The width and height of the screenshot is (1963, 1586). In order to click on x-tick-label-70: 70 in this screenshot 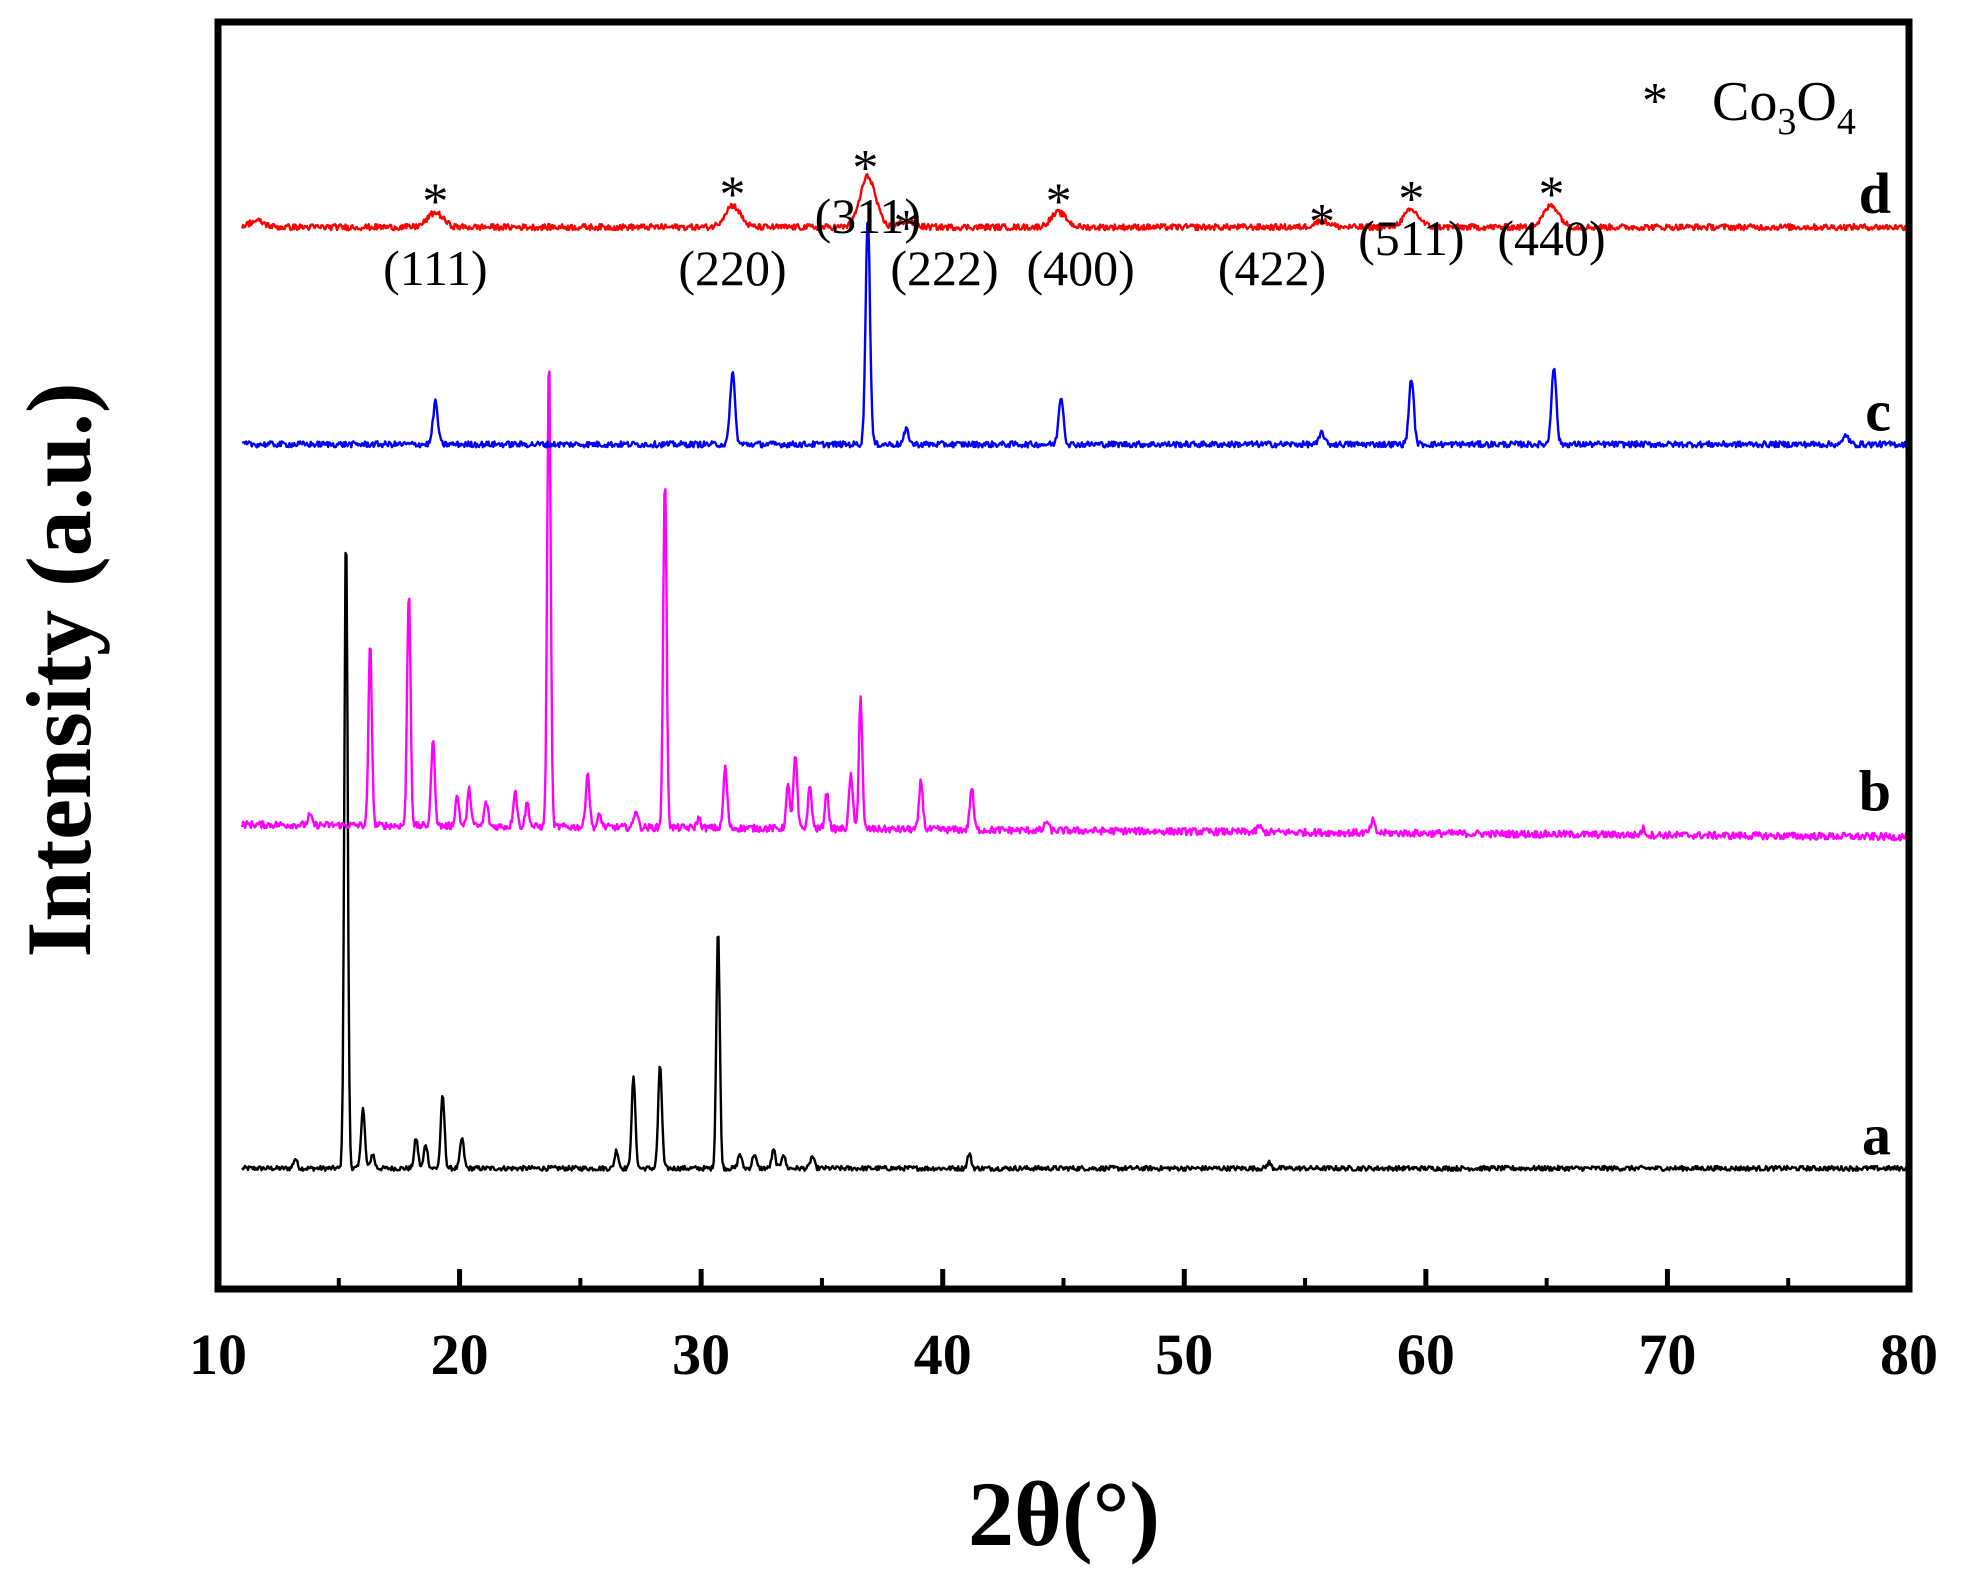, I will do `click(1667, 1354)`.